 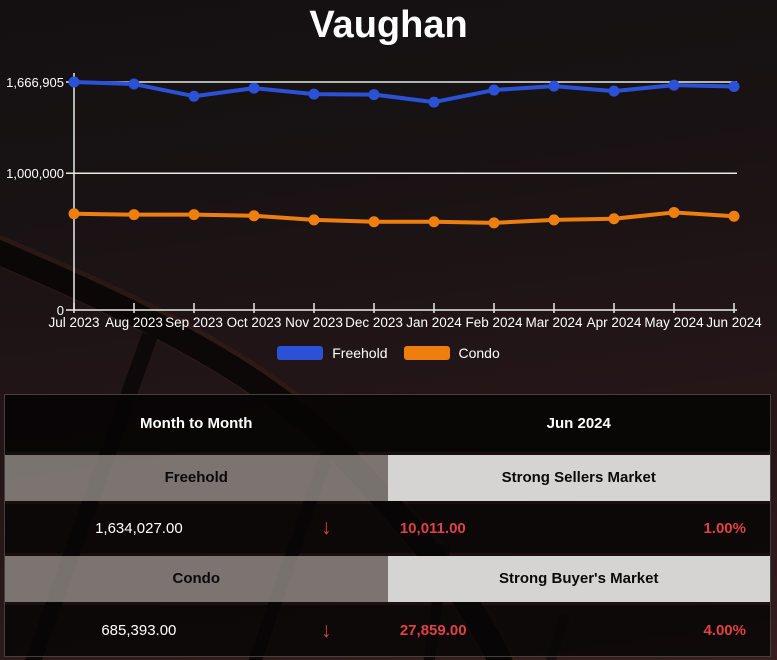 I want to click on freehold-values-row: 1,634,027.00 ↓ 10,011.00 1.00%, so click(x=387, y=528).